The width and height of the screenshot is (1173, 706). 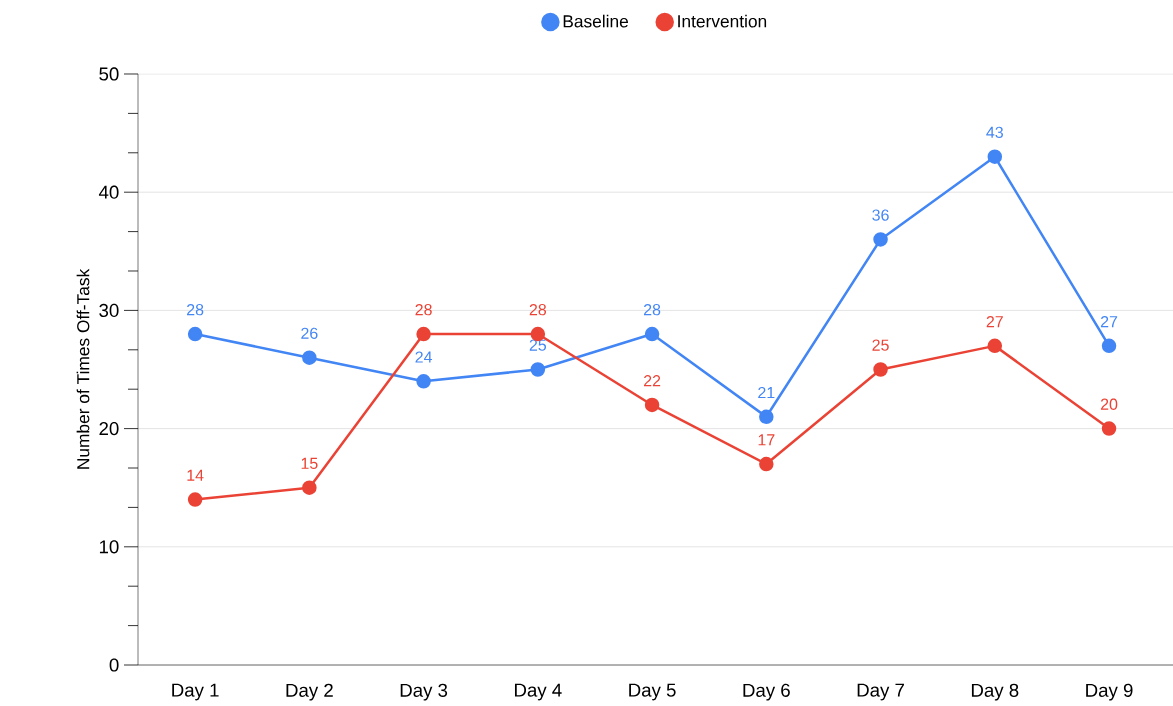 What do you see at coordinates (195, 475) in the screenshot?
I see `data-label: 14` at bounding box center [195, 475].